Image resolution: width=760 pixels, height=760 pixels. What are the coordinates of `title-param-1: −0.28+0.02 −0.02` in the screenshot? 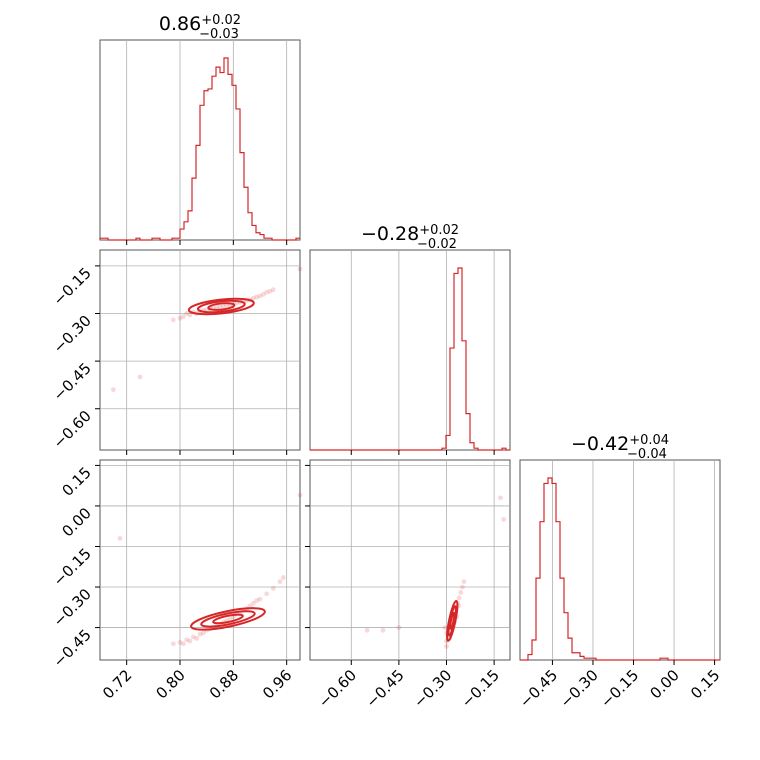 It's located at (410, 237).